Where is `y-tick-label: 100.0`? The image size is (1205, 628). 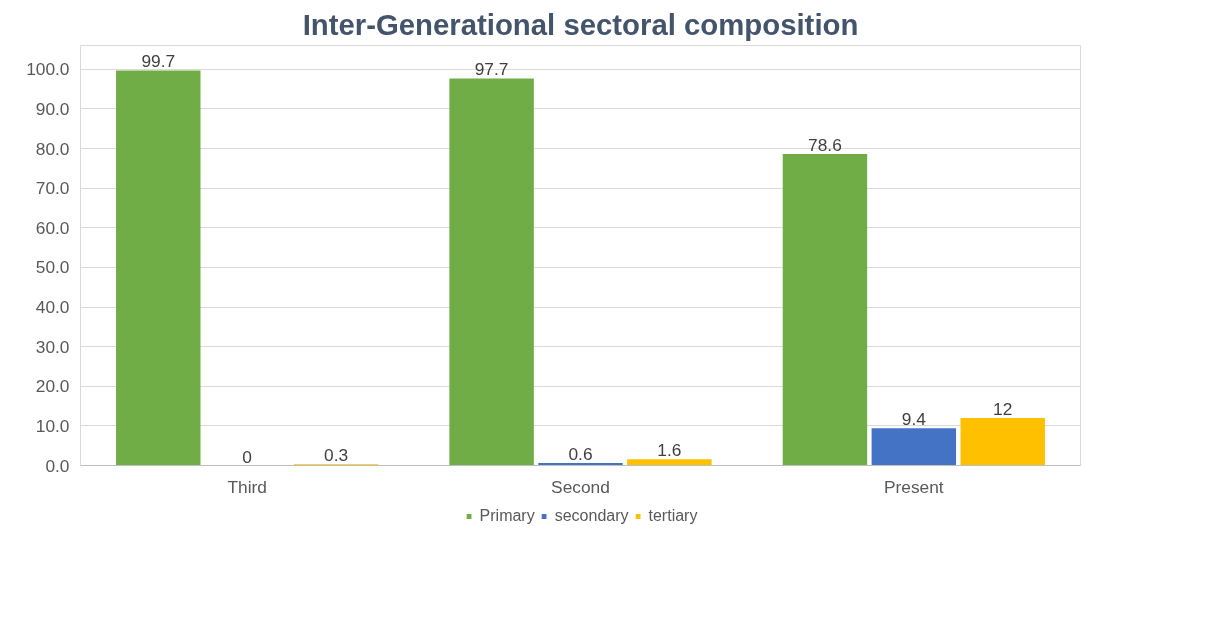
y-tick-label: 100.0 is located at coordinates (48, 69).